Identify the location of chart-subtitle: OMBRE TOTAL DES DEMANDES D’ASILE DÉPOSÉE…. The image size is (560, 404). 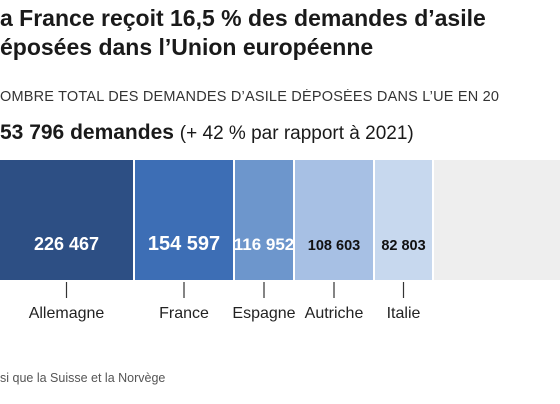
(250, 97).